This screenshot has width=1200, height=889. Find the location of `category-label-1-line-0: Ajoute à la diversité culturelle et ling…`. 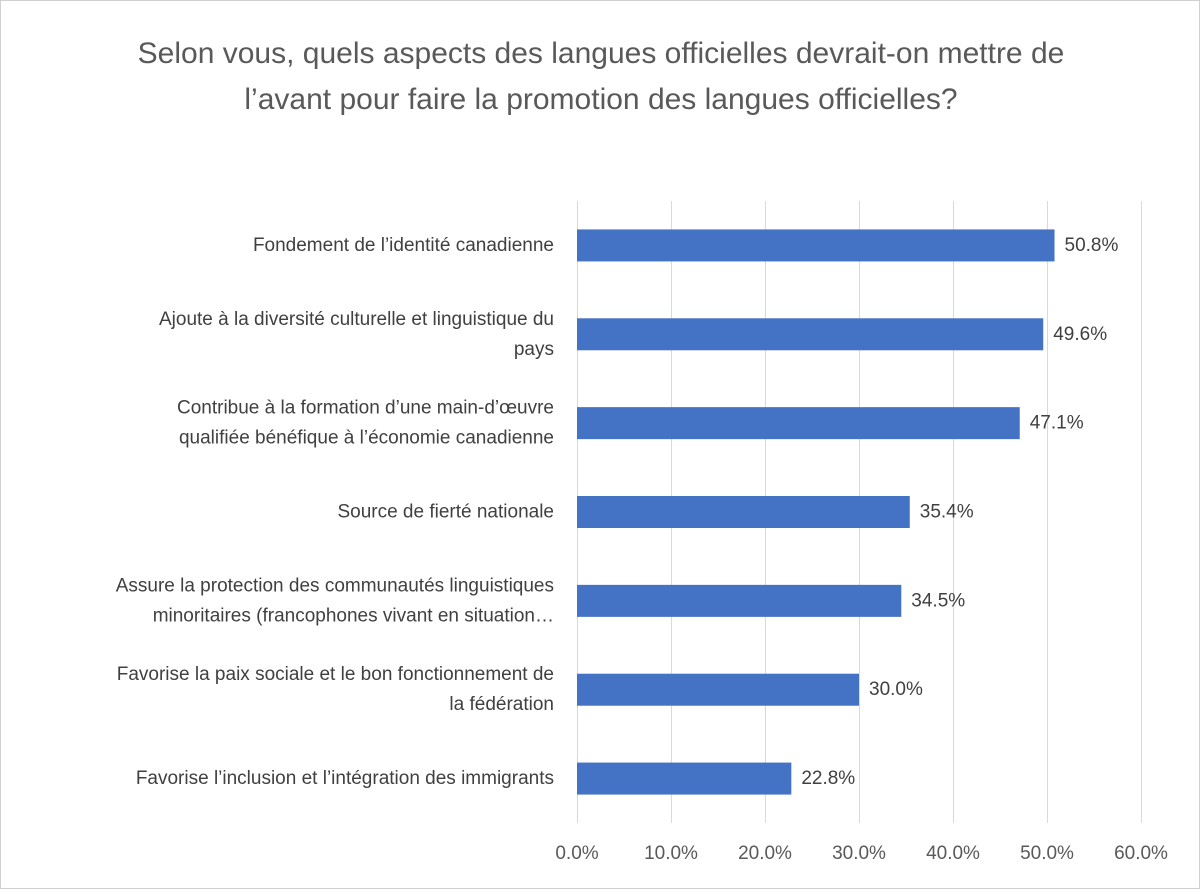

category-label-1-line-0: Ajoute à la diversité culturelle et ling… is located at coordinates (356, 319).